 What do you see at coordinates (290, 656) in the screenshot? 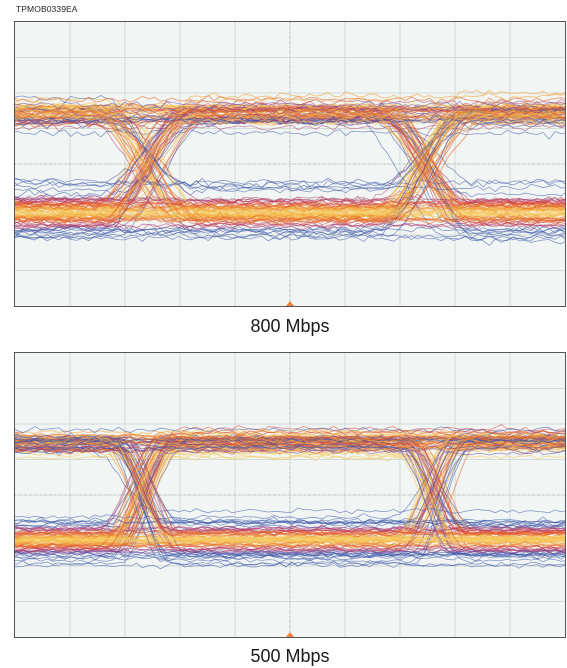
I see `caption-500mbps: 500 Mbps` at bounding box center [290, 656].